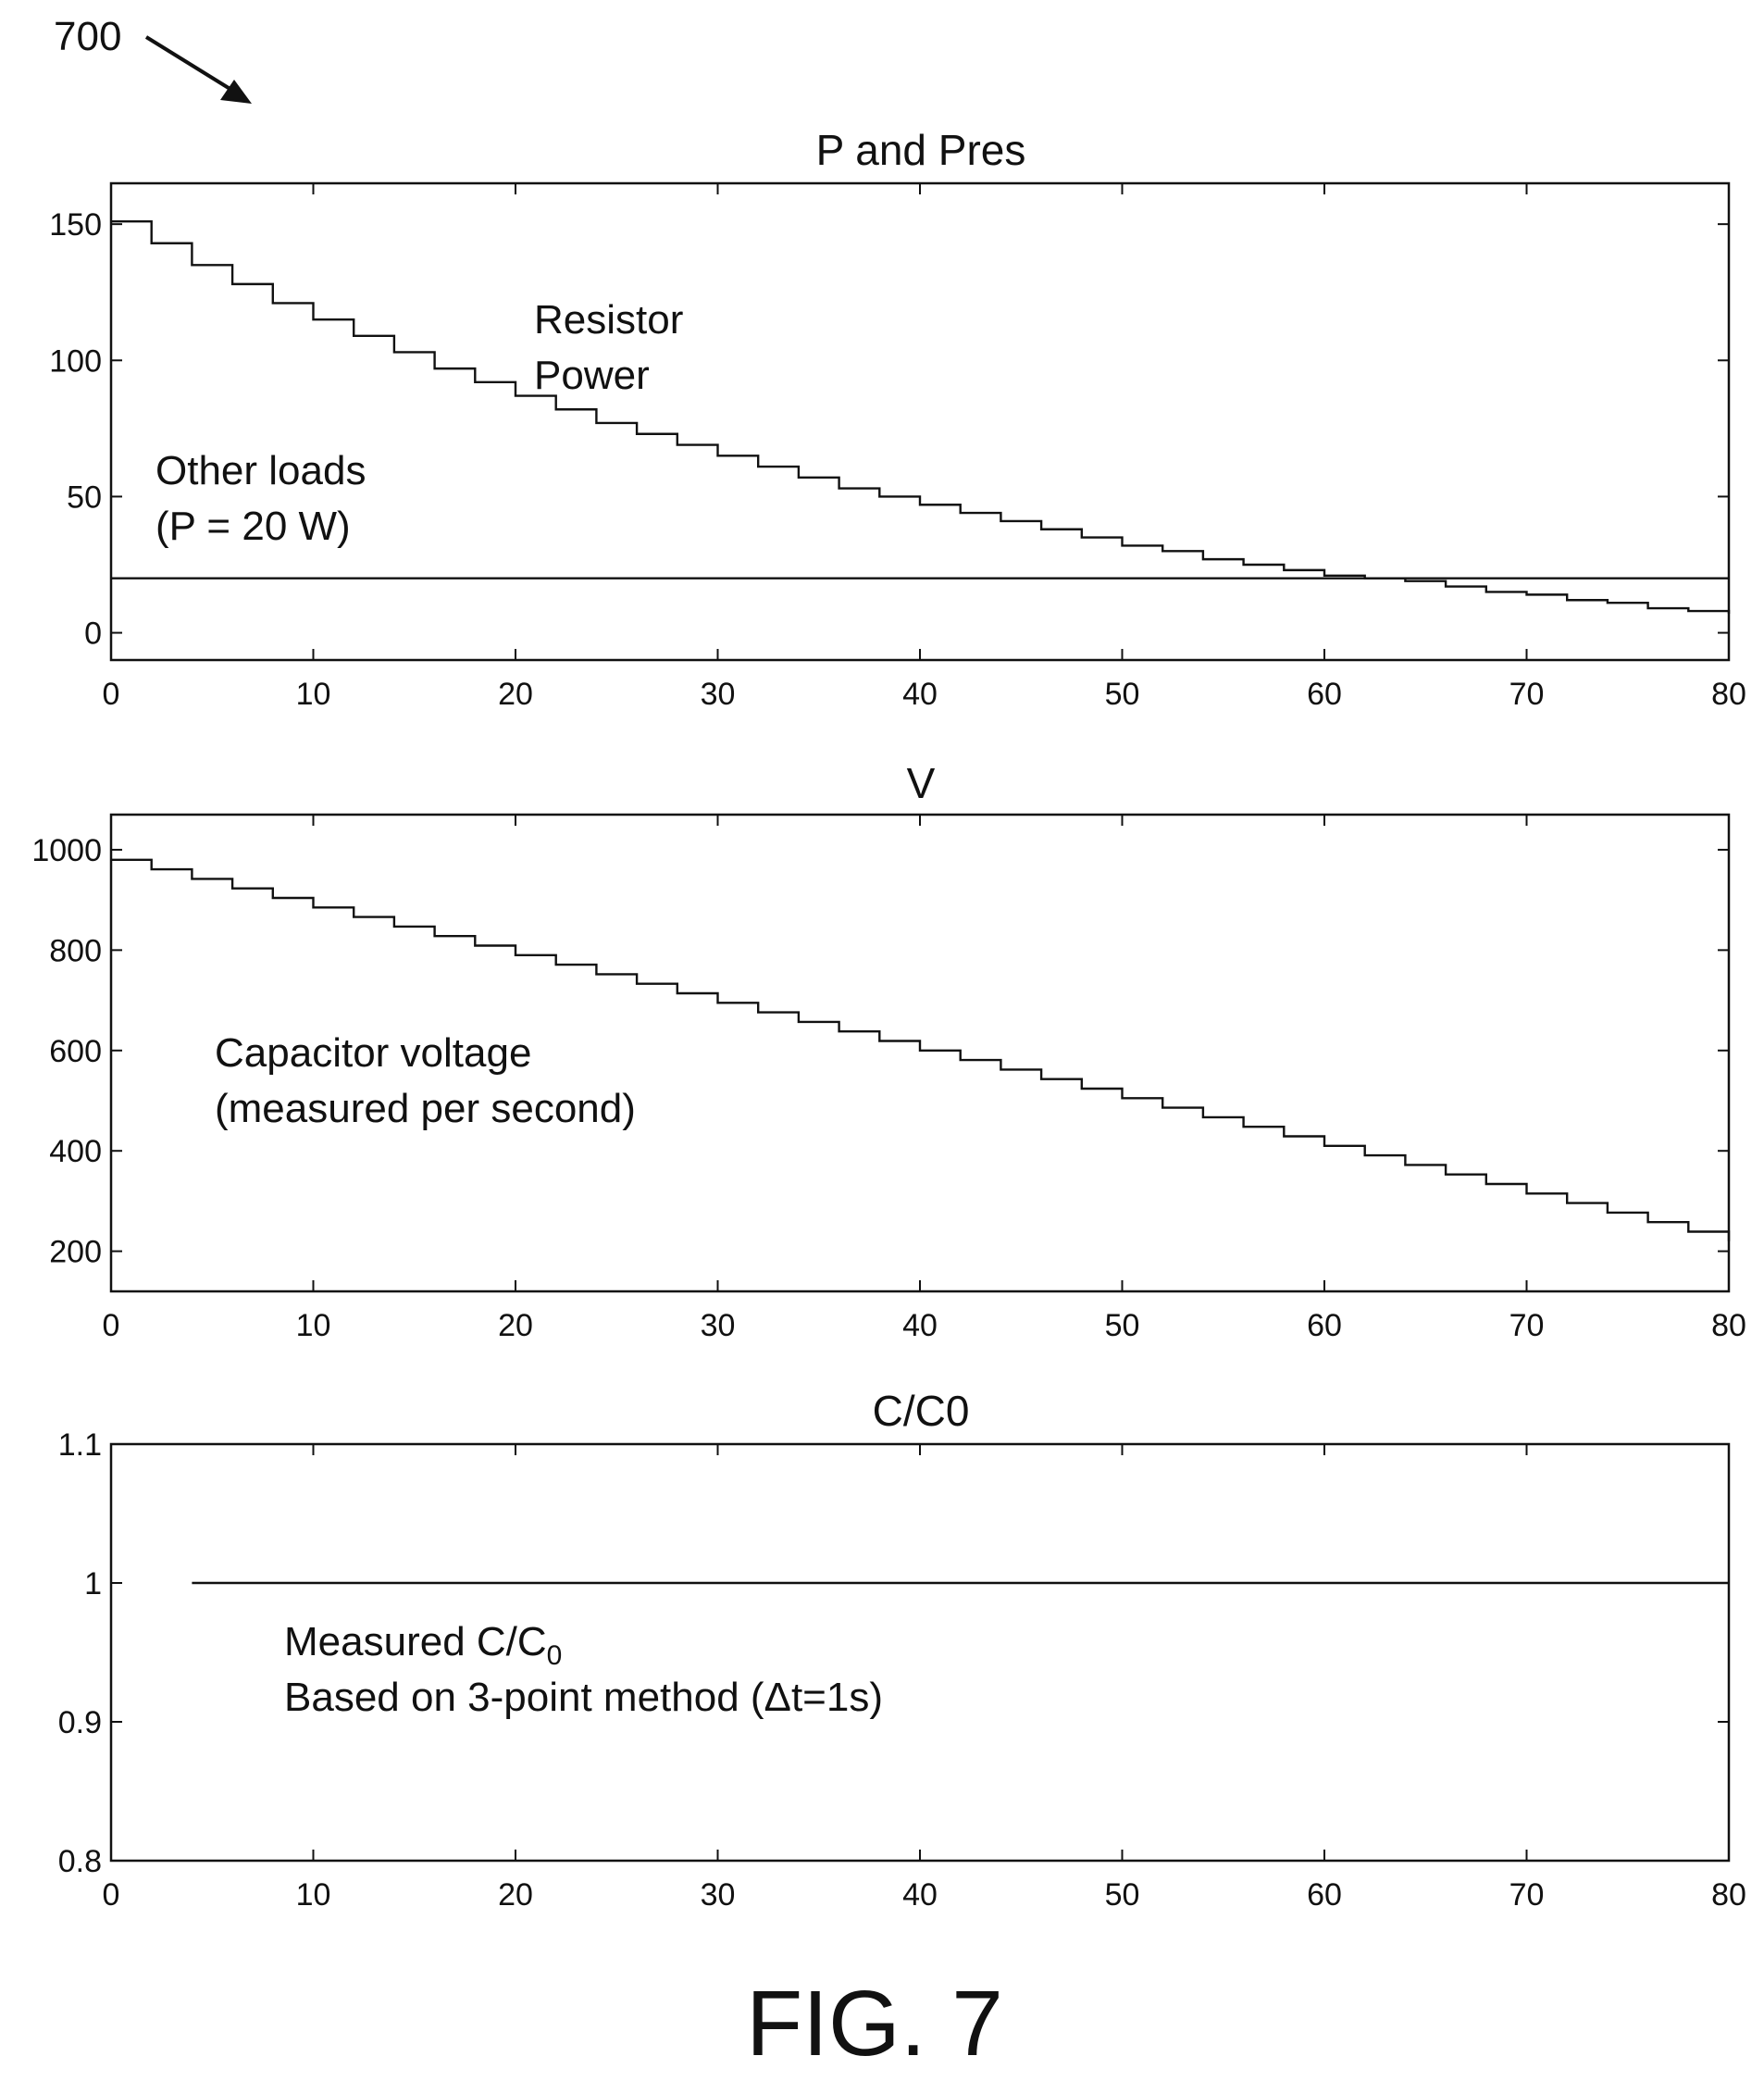 The width and height of the screenshot is (1764, 2081). I want to click on y-tick-label: 1, so click(93, 1583).